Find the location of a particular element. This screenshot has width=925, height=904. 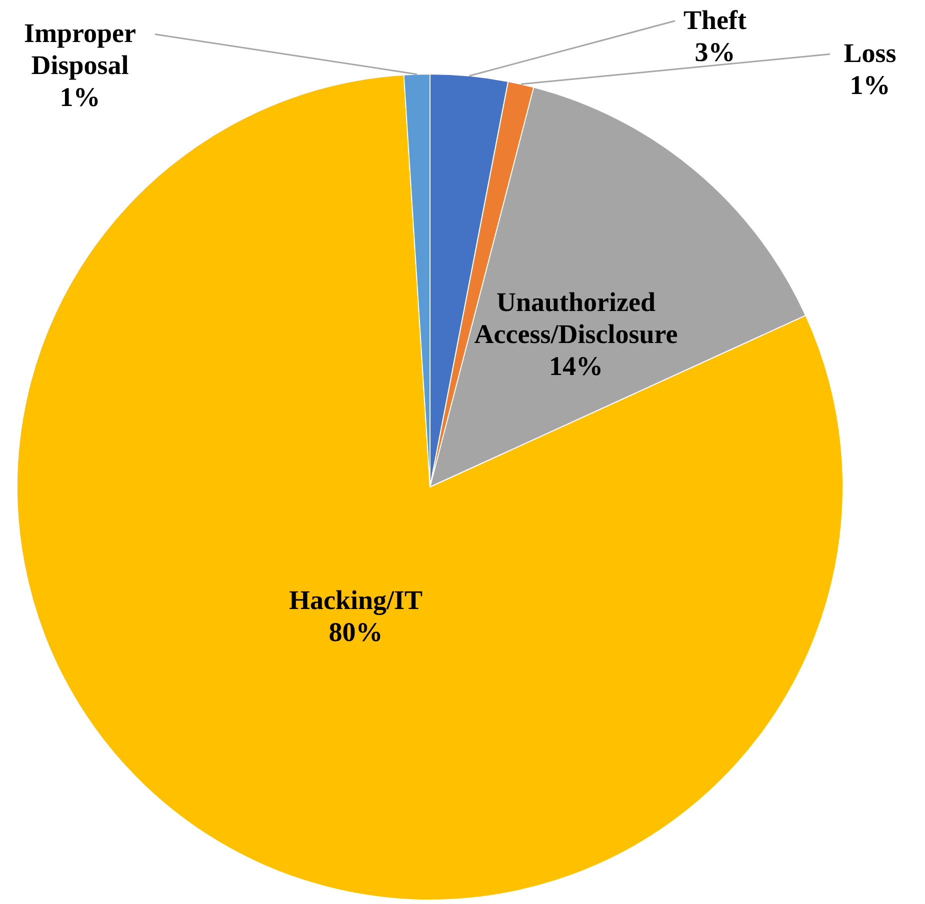

slice-label: Improper Disposal is located at coordinates (80, 49).